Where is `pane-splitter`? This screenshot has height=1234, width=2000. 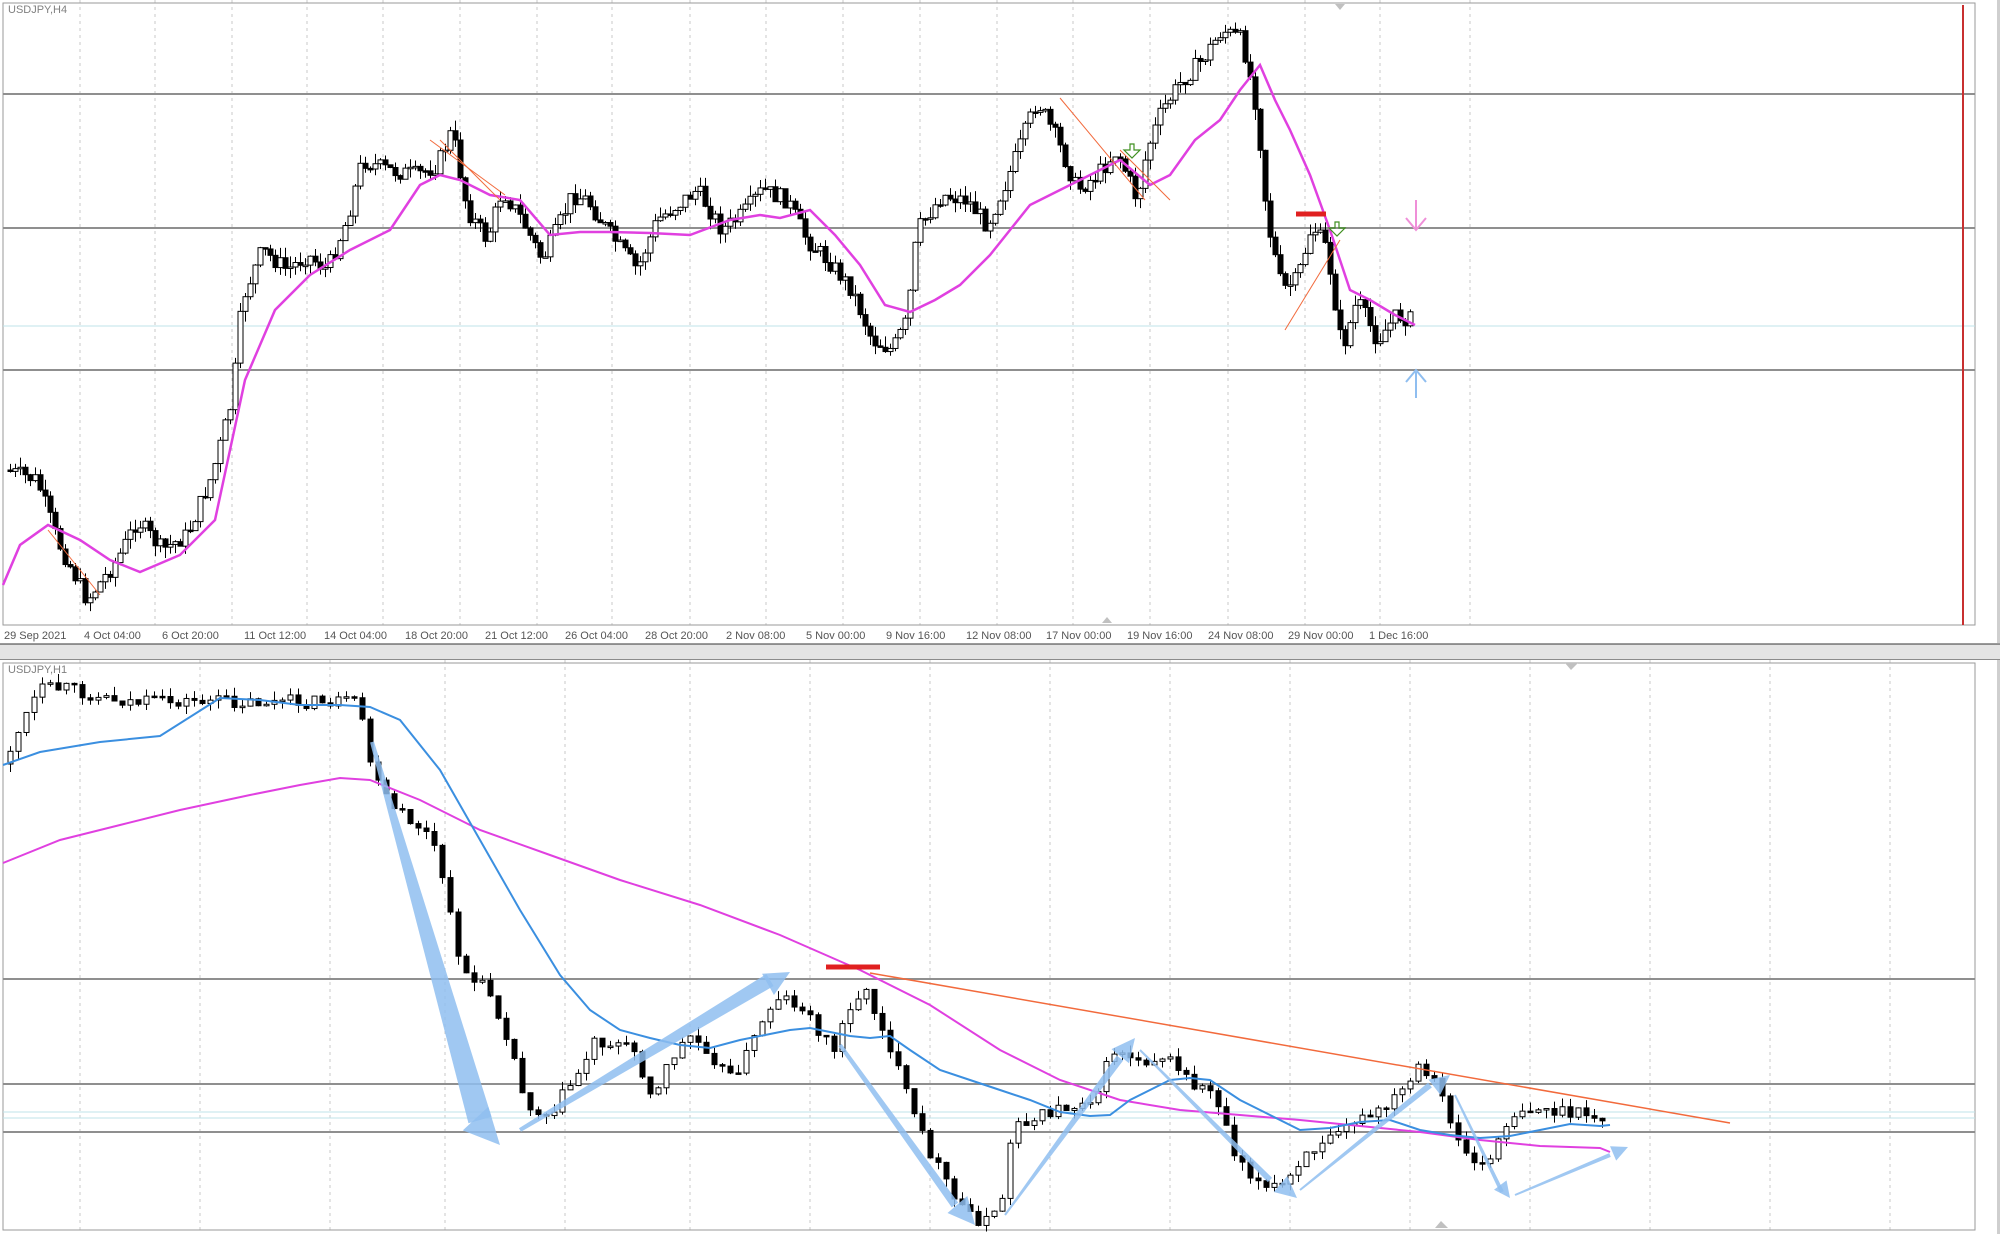 pane-splitter is located at coordinates (1000, 652).